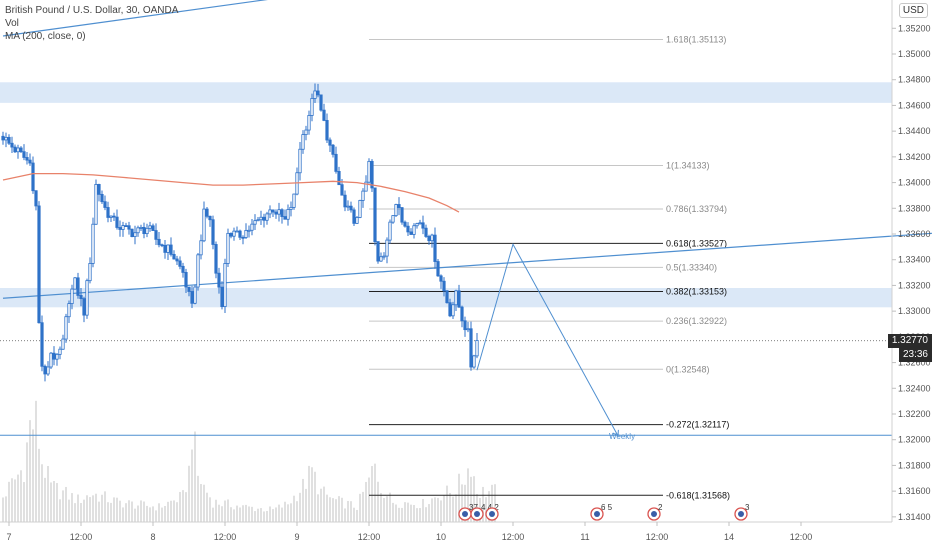  What do you see at coordinates (698, 495) in the screenshot?
I see `fib-level-label: -0.618(1.31568)` at bounding box center [698, 495].